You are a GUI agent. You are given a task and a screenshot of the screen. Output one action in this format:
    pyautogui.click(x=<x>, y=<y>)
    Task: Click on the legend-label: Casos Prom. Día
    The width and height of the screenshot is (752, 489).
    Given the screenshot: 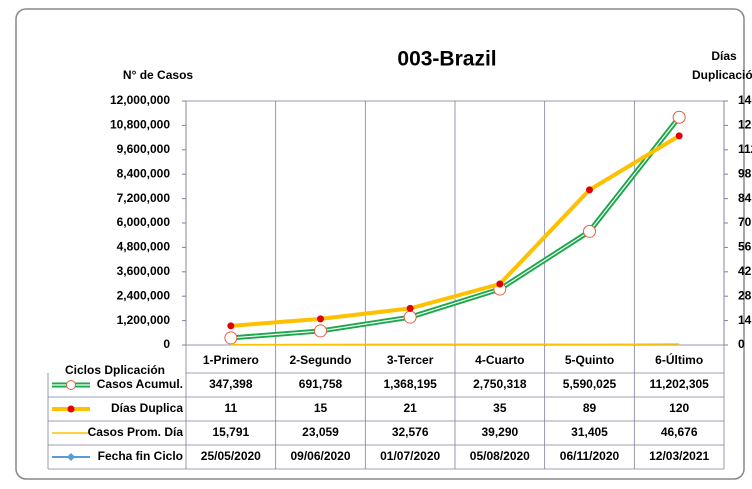 What is the action you would take?
    pyautogui.click(x=136, y=432)
    